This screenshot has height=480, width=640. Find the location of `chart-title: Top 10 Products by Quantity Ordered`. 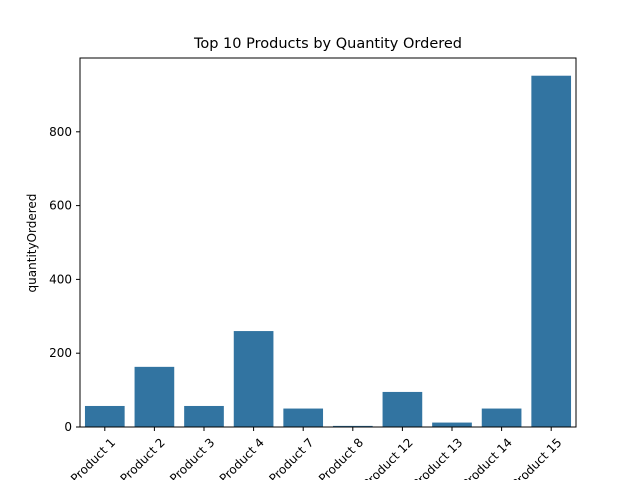

chart-title: Top 10 Products by Quantity Ordered is located at coordinates (327, 44).